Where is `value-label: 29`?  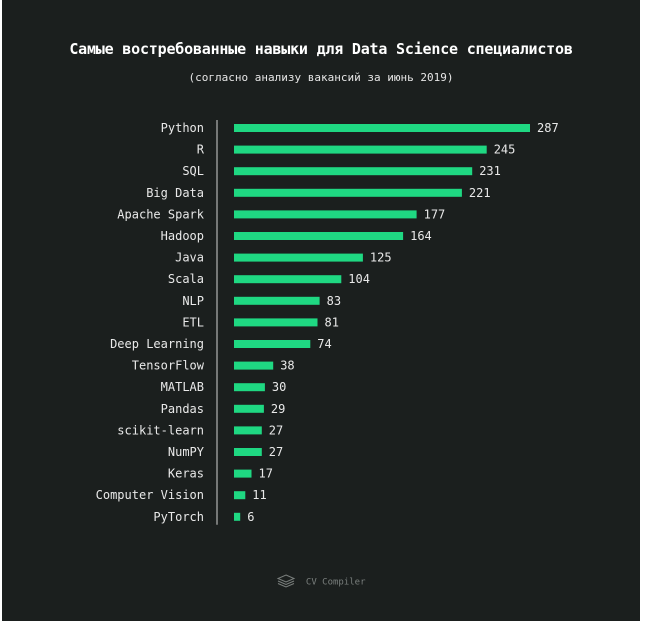 value-label: 29 is located at coordinates (278, 409).